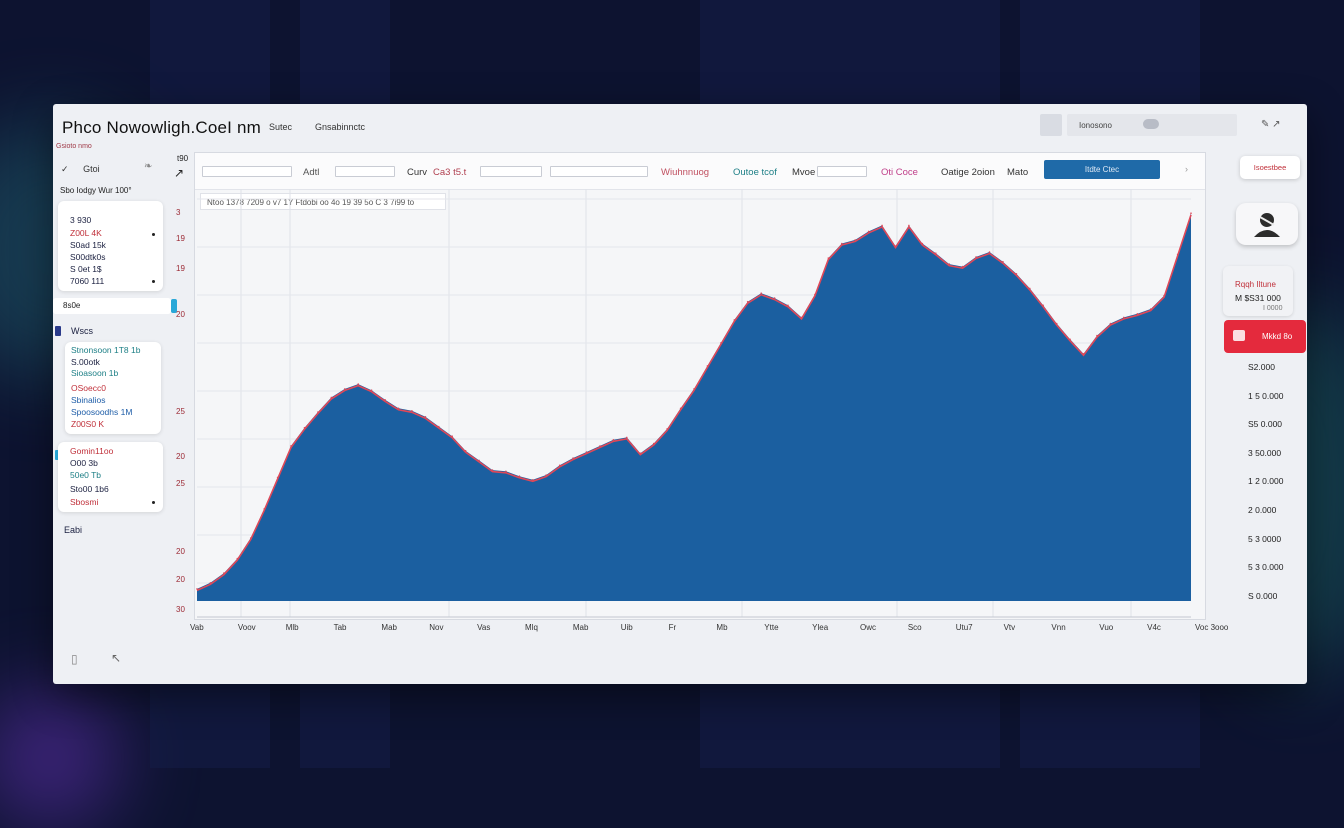 The height and width of the screenshot is (828, 1344). Describe the element at coordinates (73, 530) in the screenshot. I see `footer-label: Eabi` at that location.